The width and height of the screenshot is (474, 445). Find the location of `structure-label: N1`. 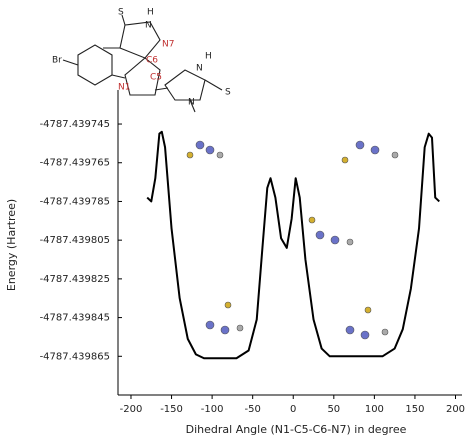

structure-label: N1 is located at coordinates (124, 88).